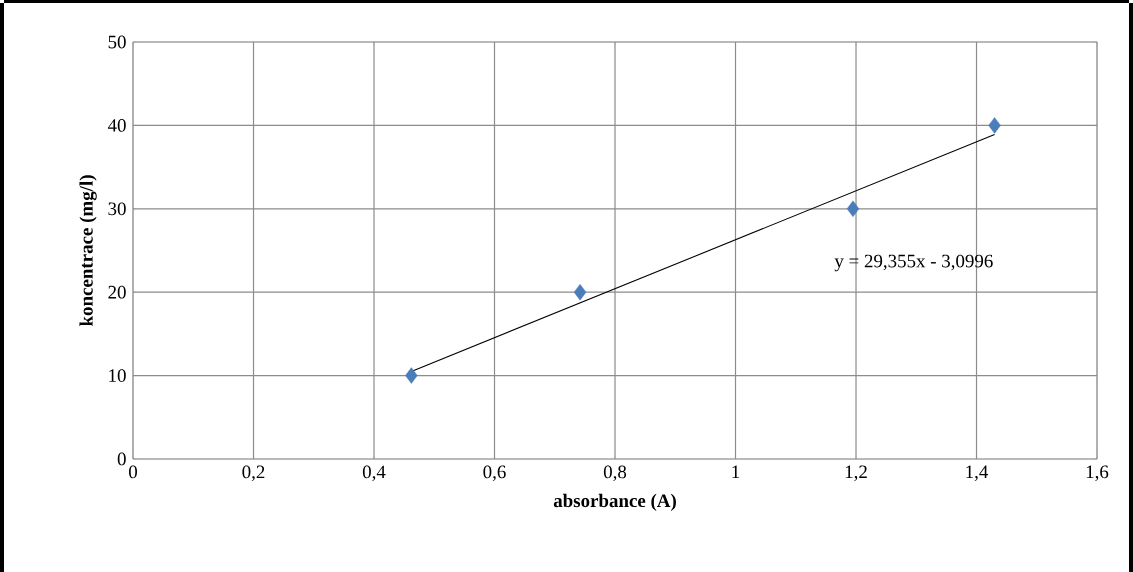  Describe the element at coordinates (116, 125) in the screenshot. I see `y-tick-label: 40` at that location.